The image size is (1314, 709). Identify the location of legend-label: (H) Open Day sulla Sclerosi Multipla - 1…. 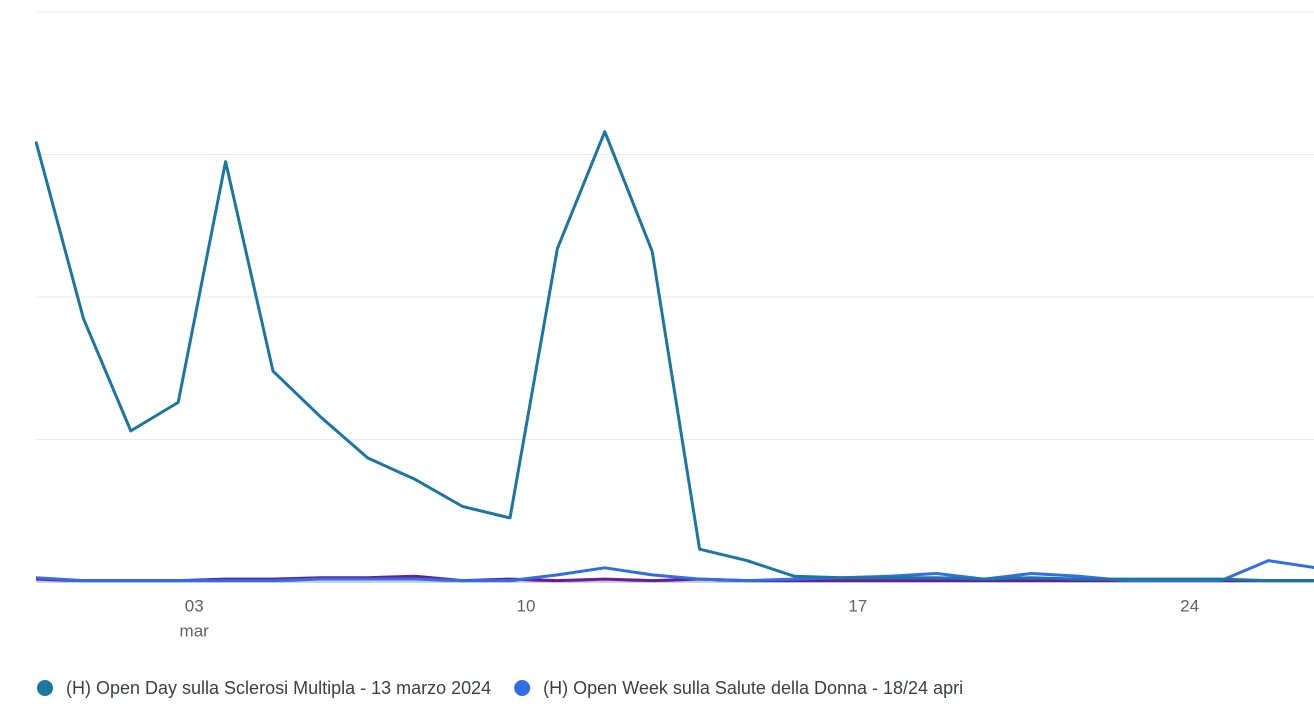
(278, 688).